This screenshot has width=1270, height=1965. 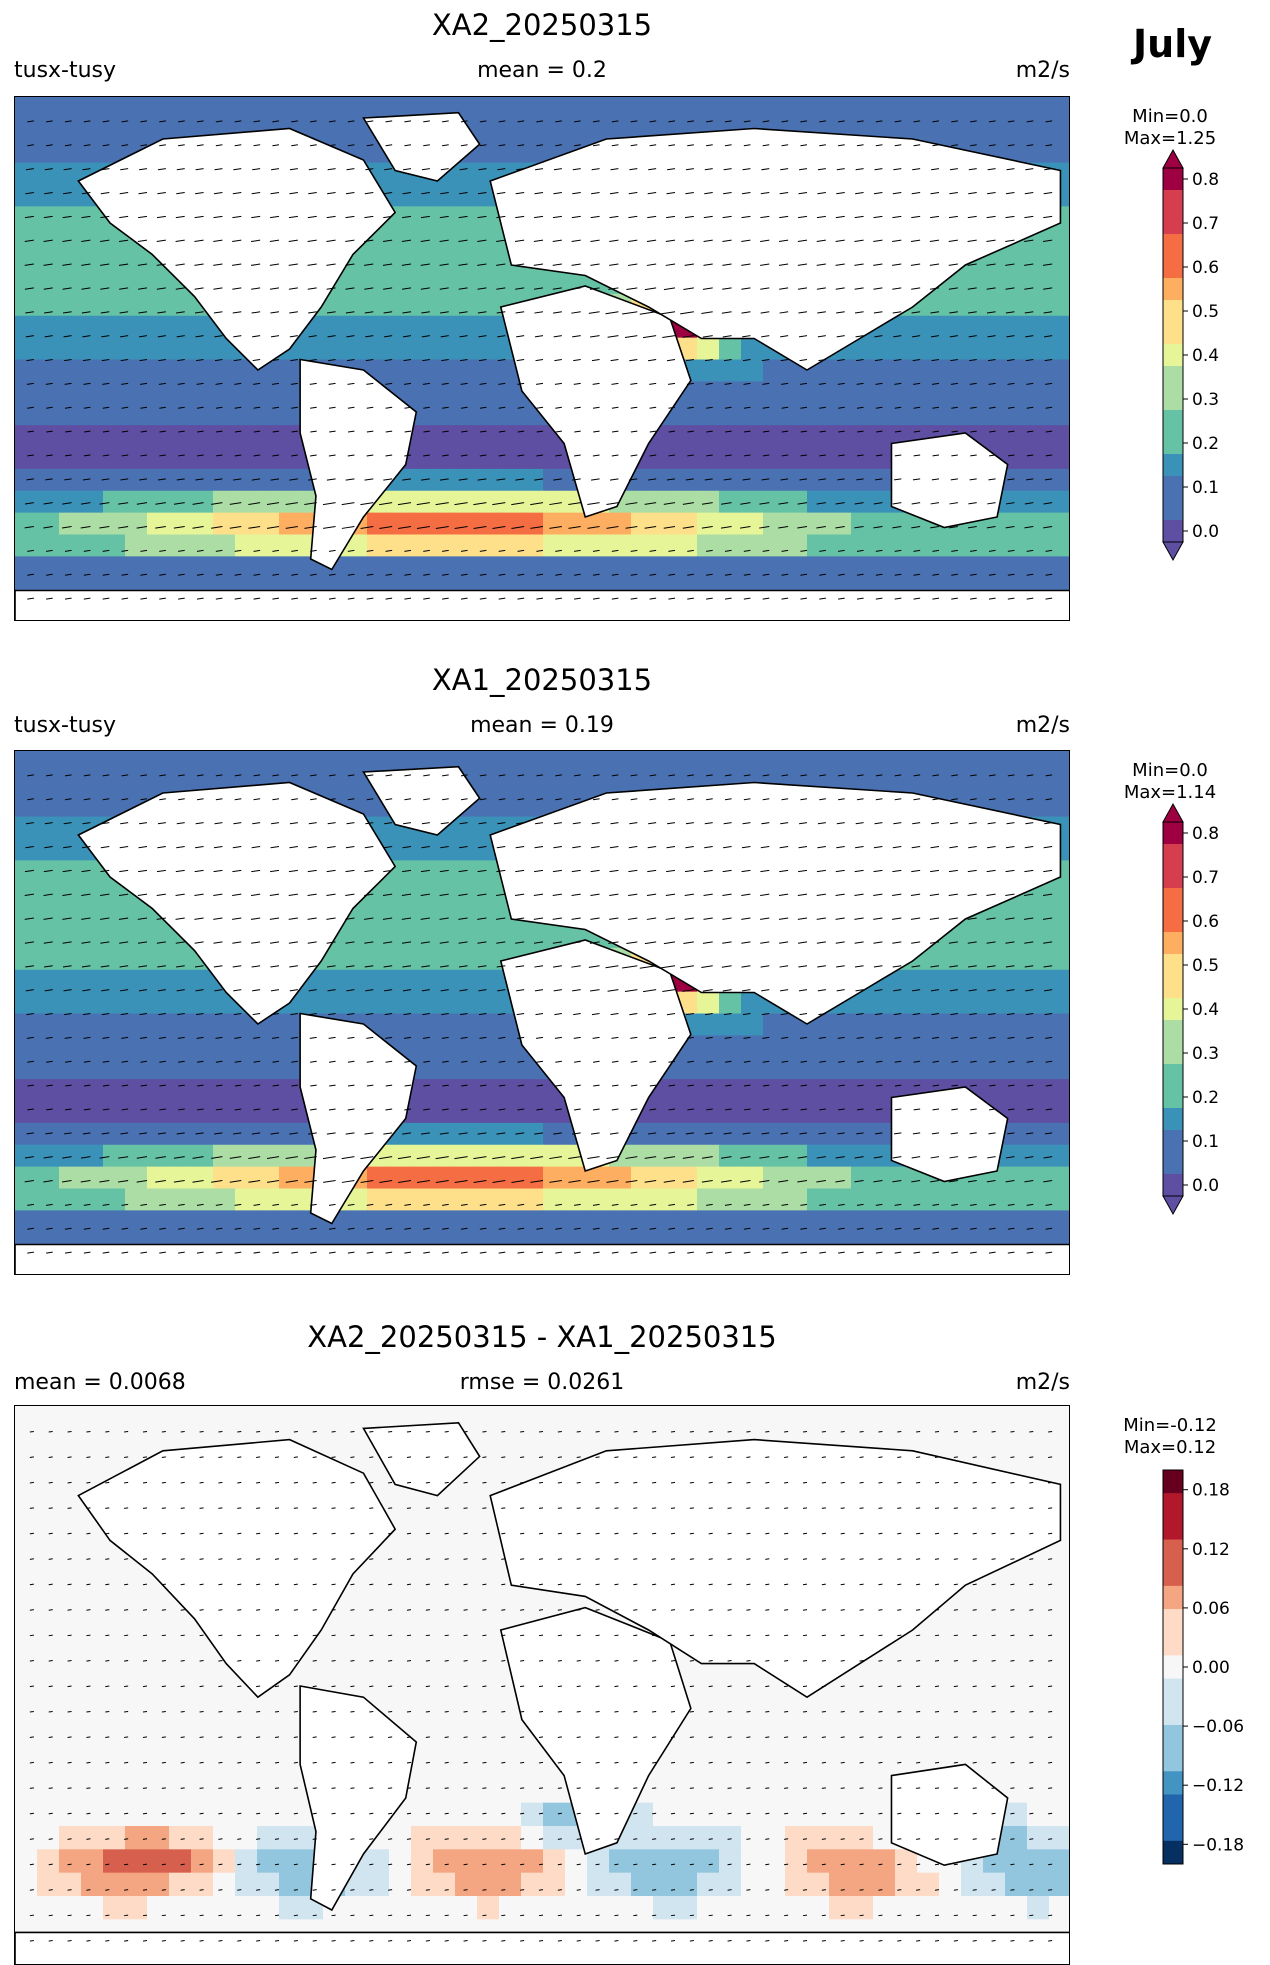 What do you see at coordinates (1173, 1031) in the screenshot?
I see `colorbar-step` at bounding box center [1173, 1031].